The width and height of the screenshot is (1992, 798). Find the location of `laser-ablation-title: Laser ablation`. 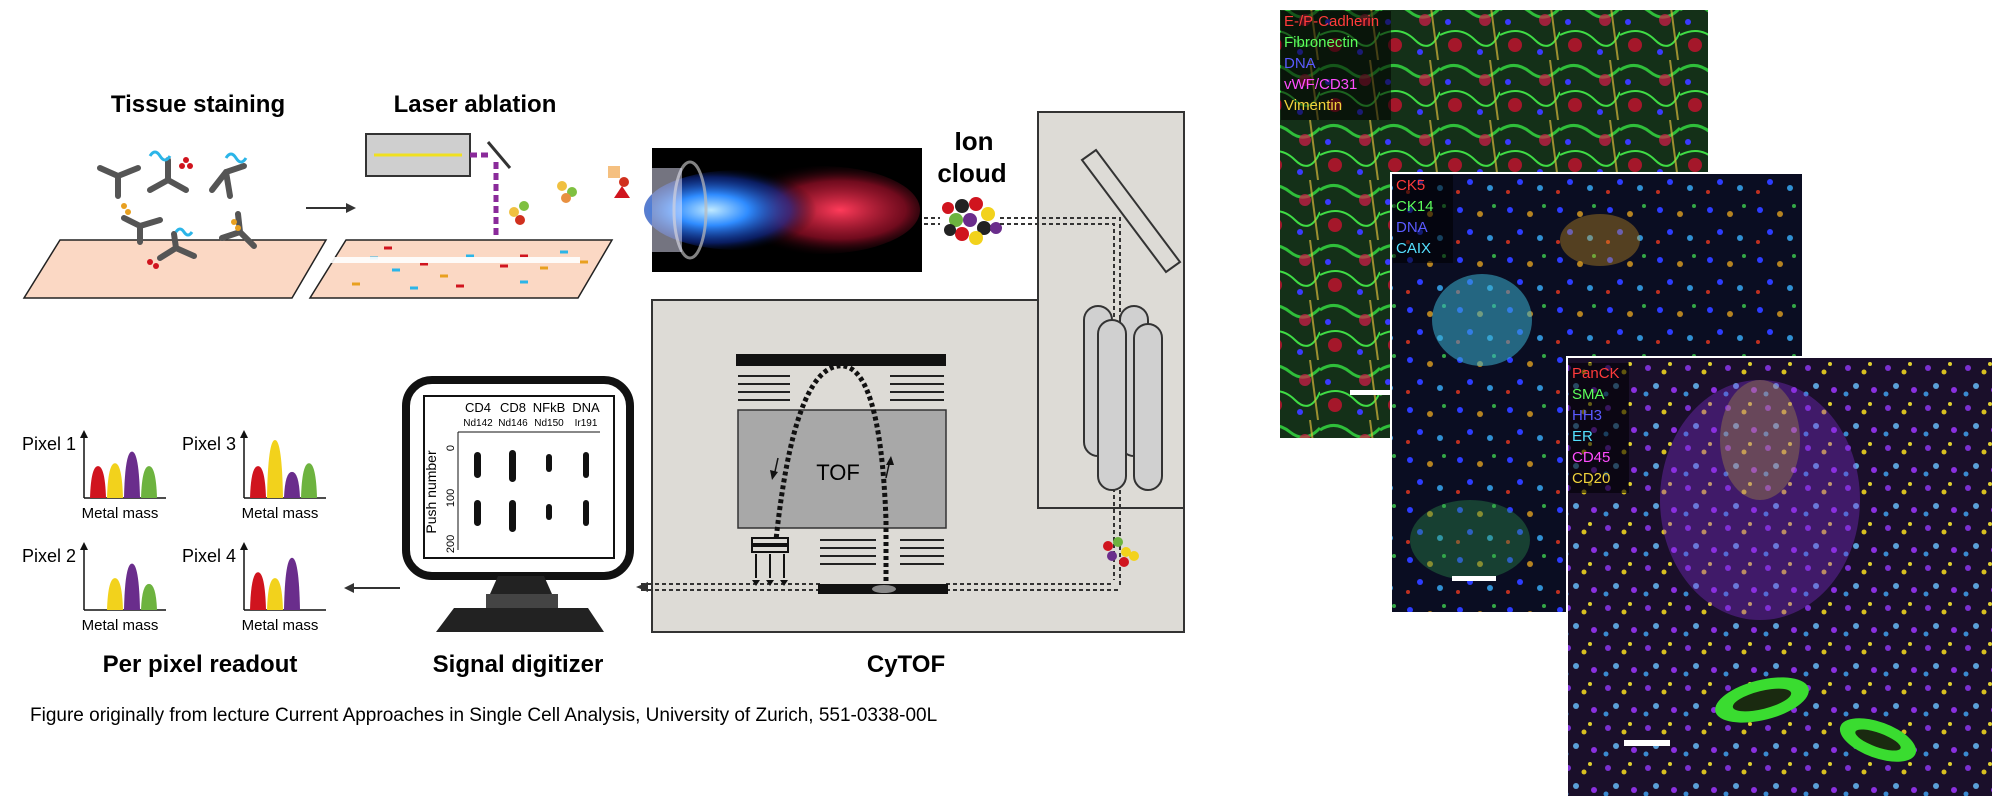

laser-ablation-title: Laser ablation is located at coordinates (475, 104).